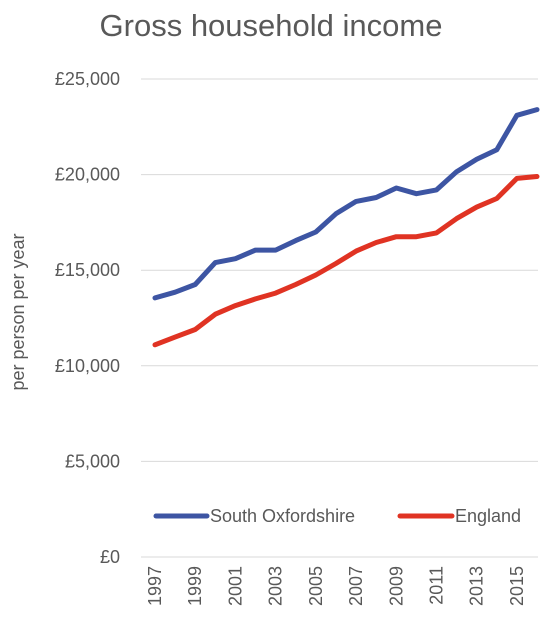 This screenshot has width=542, height=623. Describe the element at coordinates (110, 557) in the screenshot. I see `y-tick-label: £0` at that location.